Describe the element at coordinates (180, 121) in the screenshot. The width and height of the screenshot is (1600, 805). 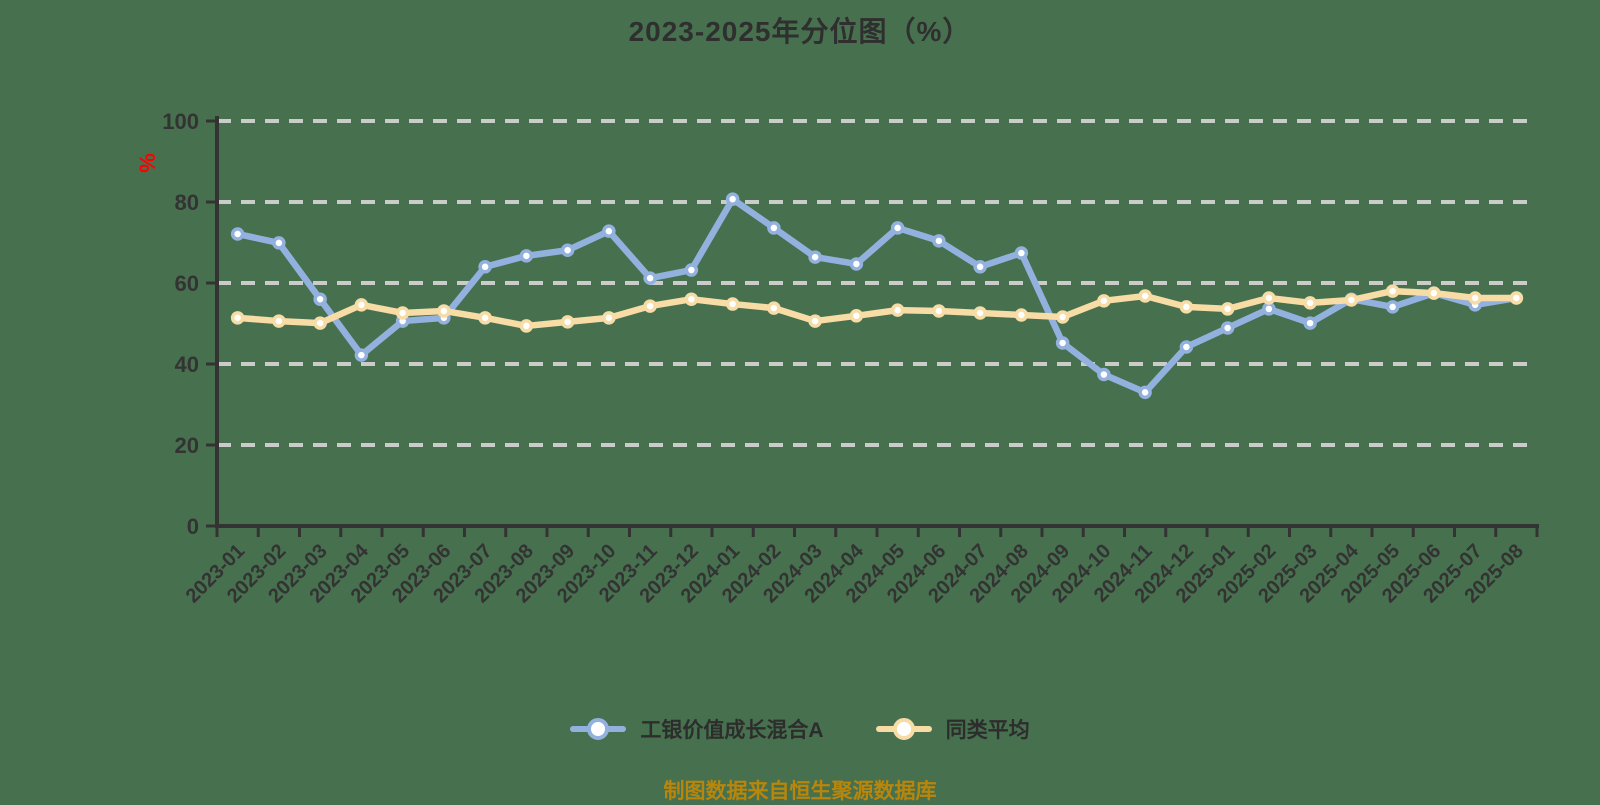
I see `y-axis-tick-label: 100` at that location.